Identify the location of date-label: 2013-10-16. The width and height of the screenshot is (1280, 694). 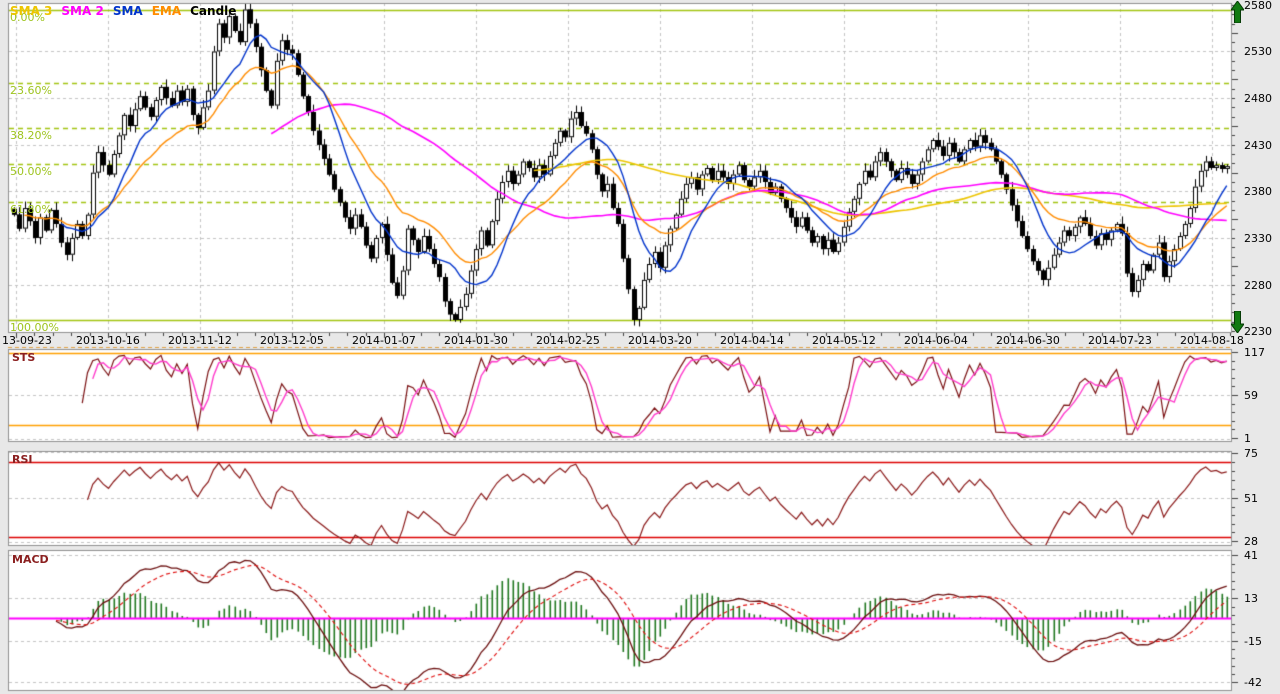
(108, 340).